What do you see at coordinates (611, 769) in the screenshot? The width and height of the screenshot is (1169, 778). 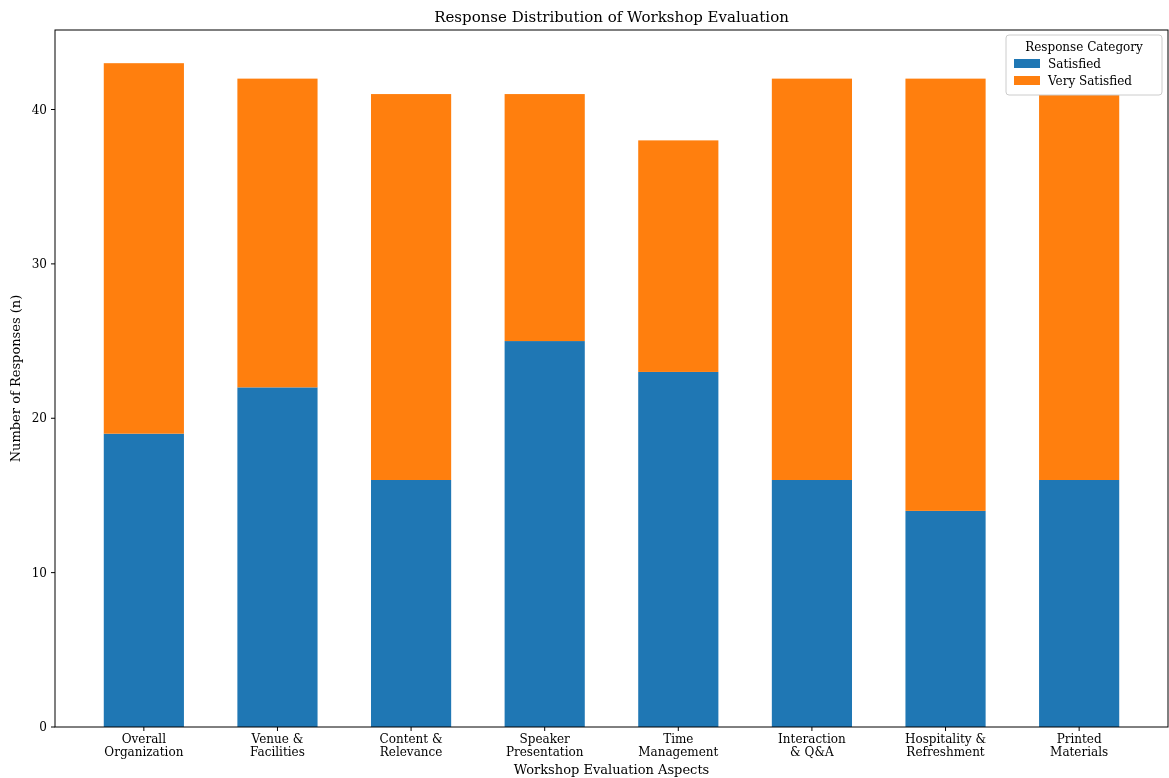 I see `x-axis-title: Workshop Evaluation Aspects` at bounding box center [611, 769].